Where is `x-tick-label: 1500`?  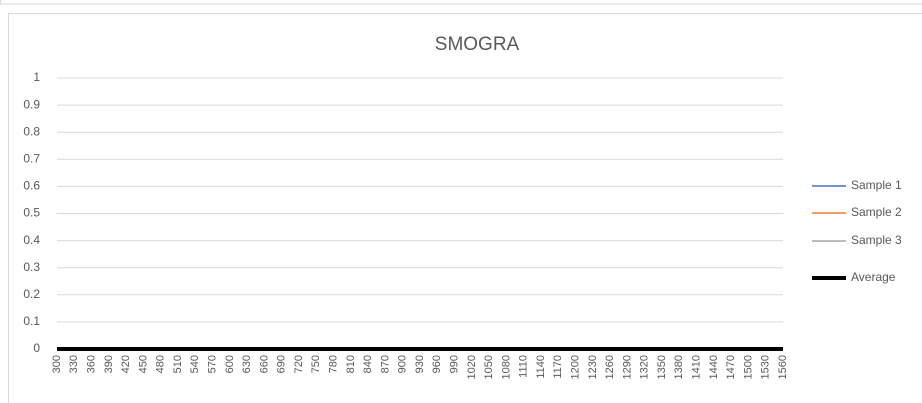 x-tick-label: 1500 is located at coordinates (748, 367).